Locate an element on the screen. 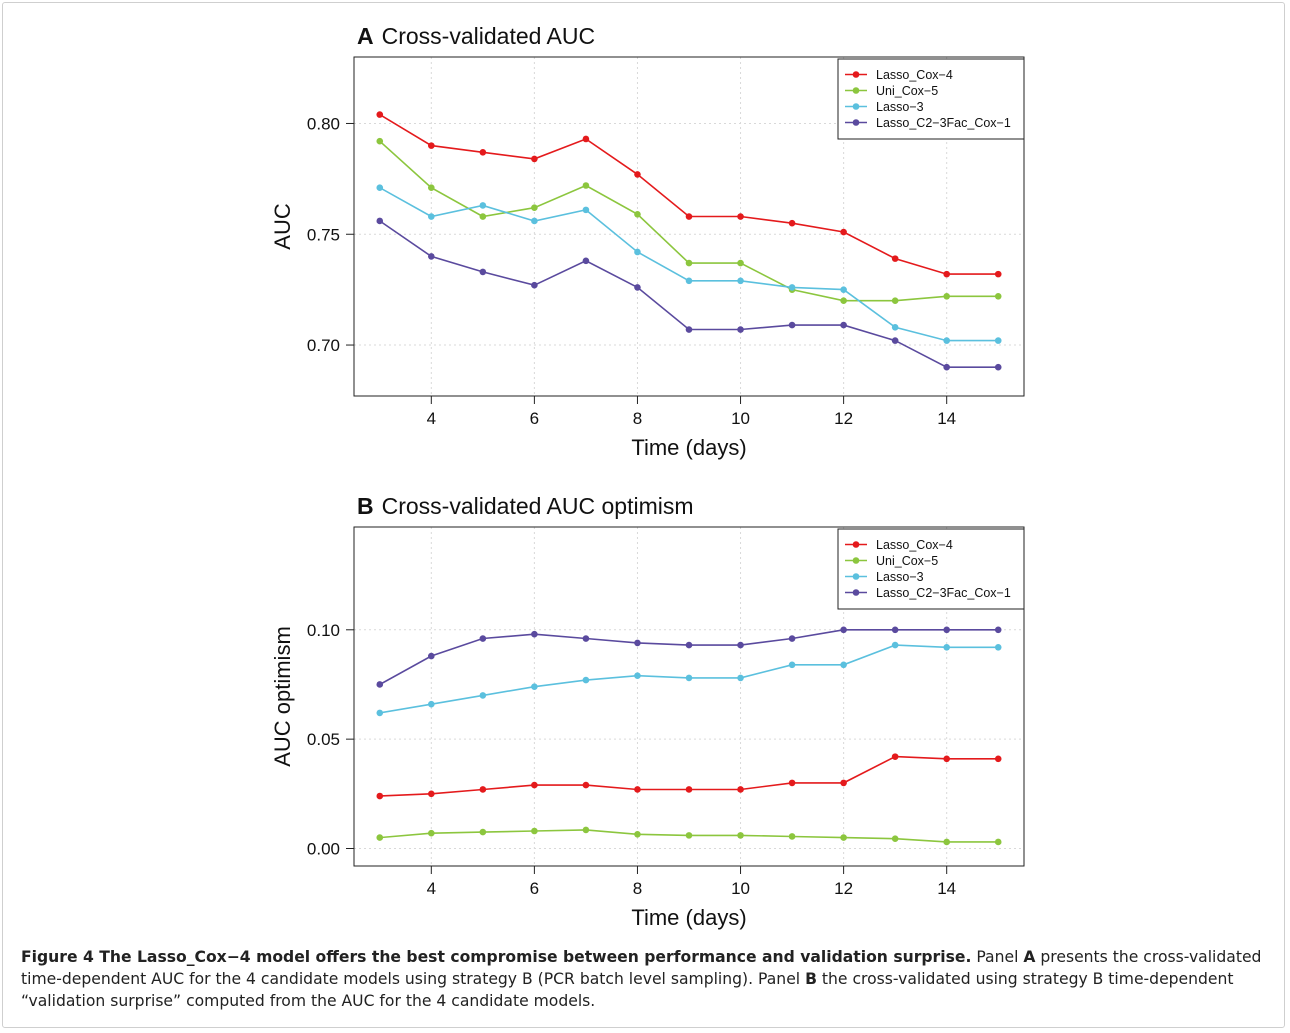  panel-b-title-text: Cross-validated AUC optimism is located at coordinates (537, 506).